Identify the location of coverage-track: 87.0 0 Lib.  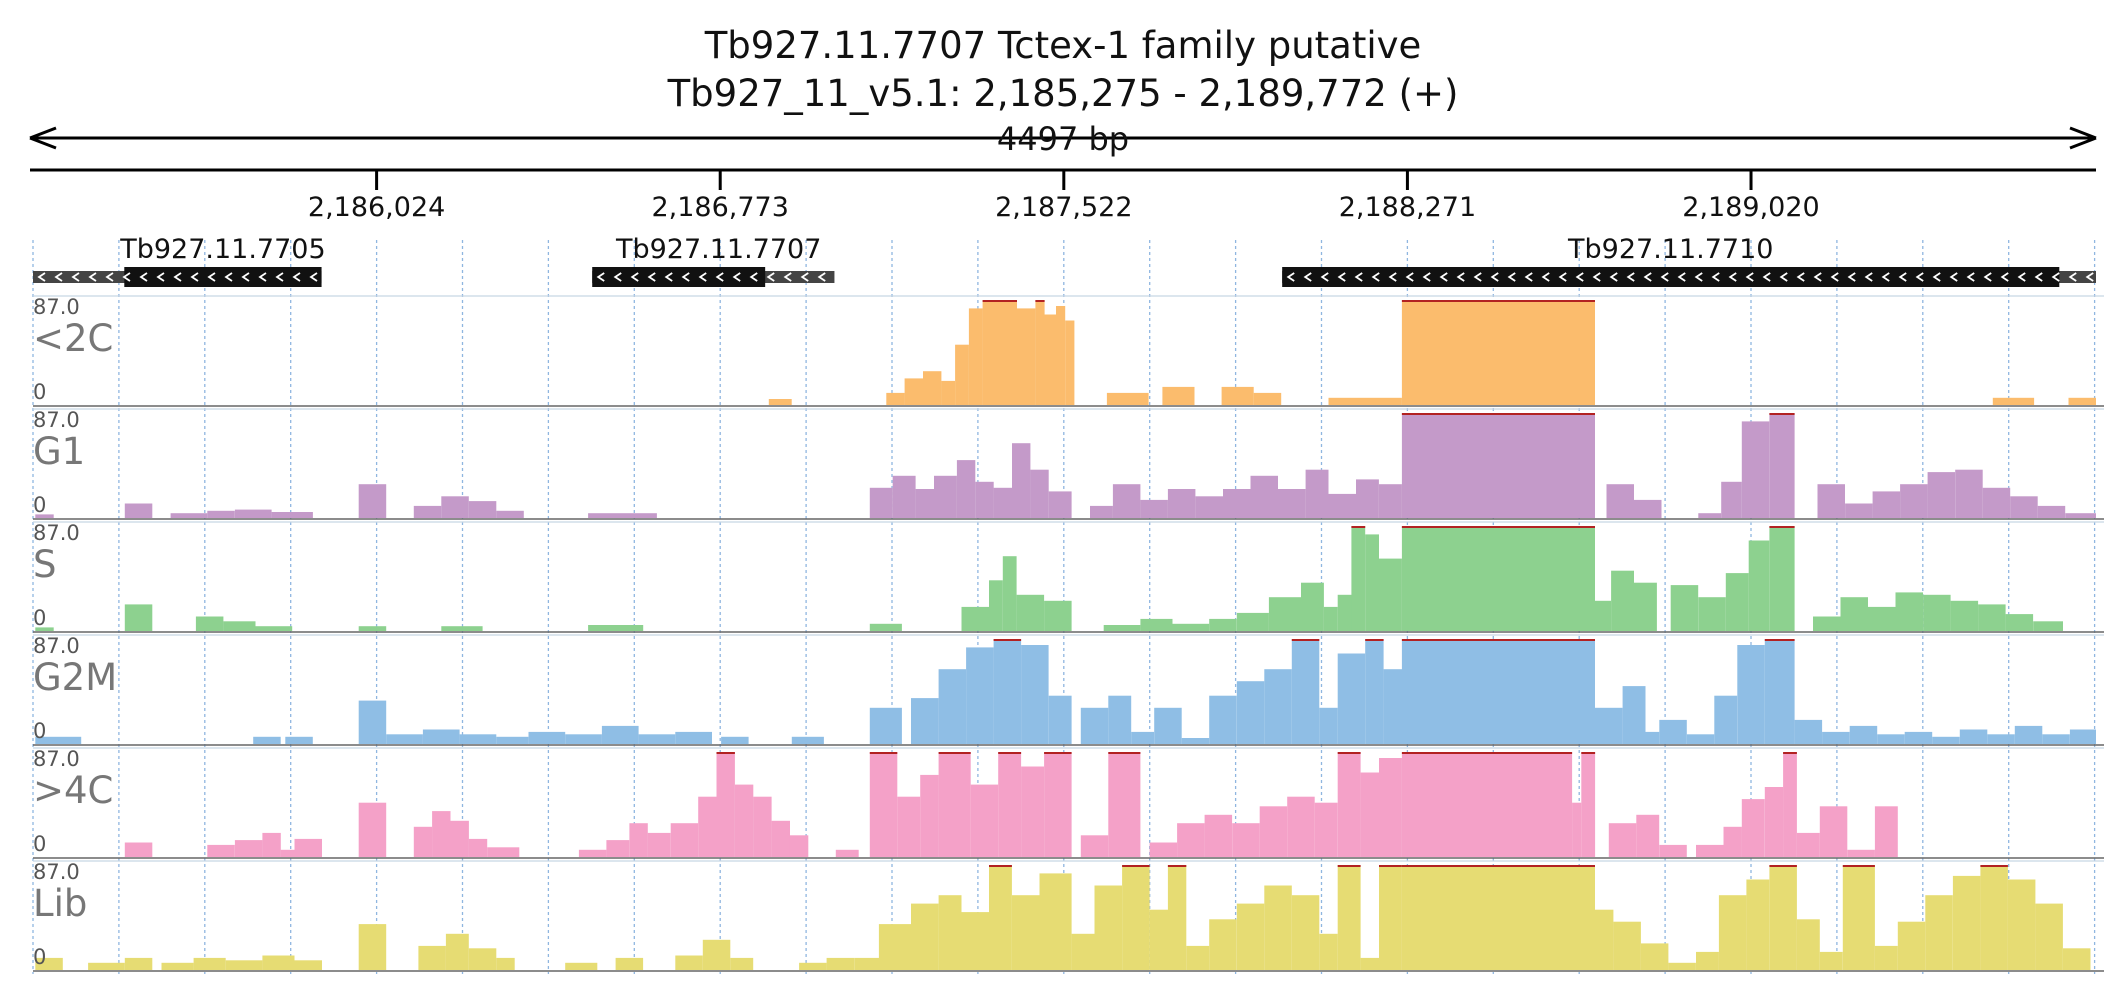
(1068, 916).